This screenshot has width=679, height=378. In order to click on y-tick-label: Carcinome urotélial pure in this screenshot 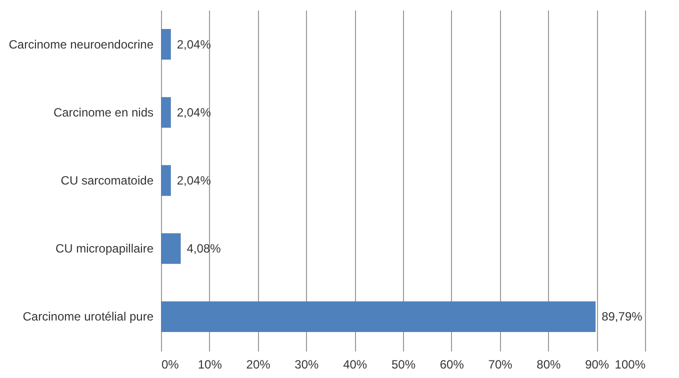, I will do `click(88, 317)`.